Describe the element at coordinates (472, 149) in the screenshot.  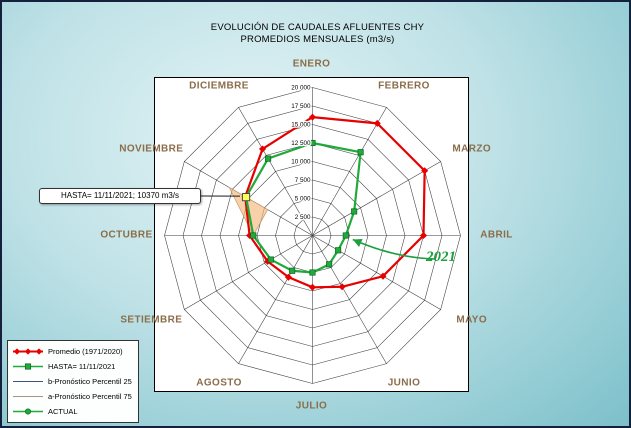
I see `month-label-marzo: MARZO` at that location.